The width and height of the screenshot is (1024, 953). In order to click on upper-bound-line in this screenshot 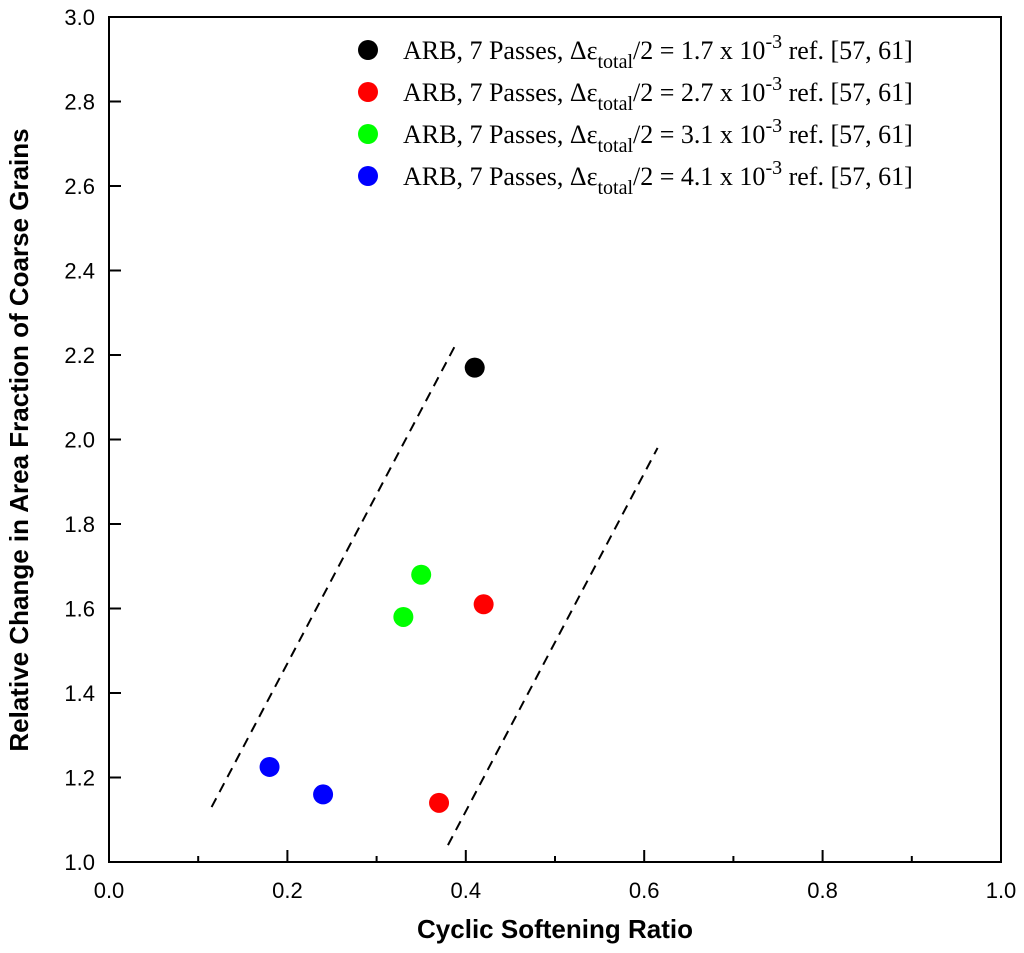, I will do `click(334, 574)`.